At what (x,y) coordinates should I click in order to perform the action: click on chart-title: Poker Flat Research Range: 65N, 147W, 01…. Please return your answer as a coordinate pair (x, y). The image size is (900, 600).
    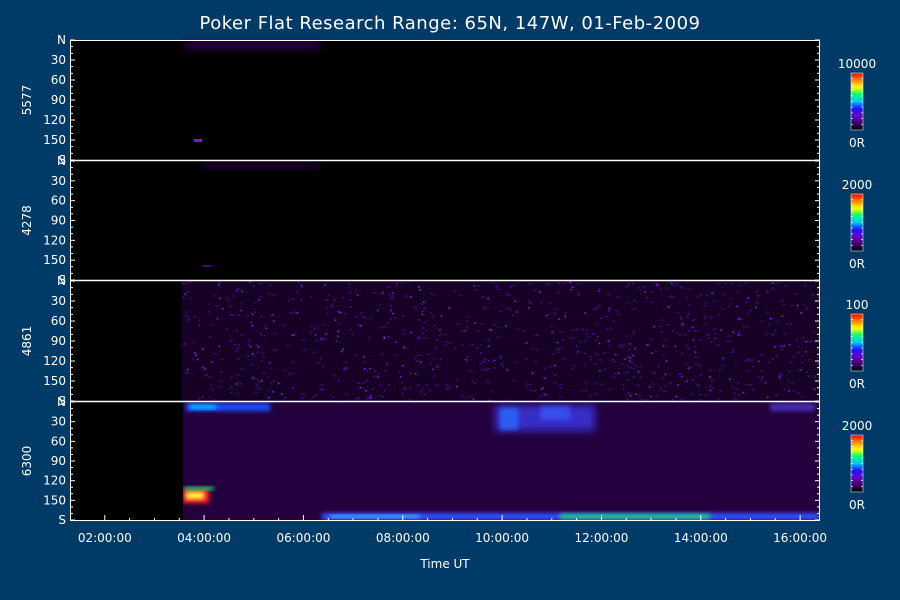
    Looking at the image, I should click on (450, 23).